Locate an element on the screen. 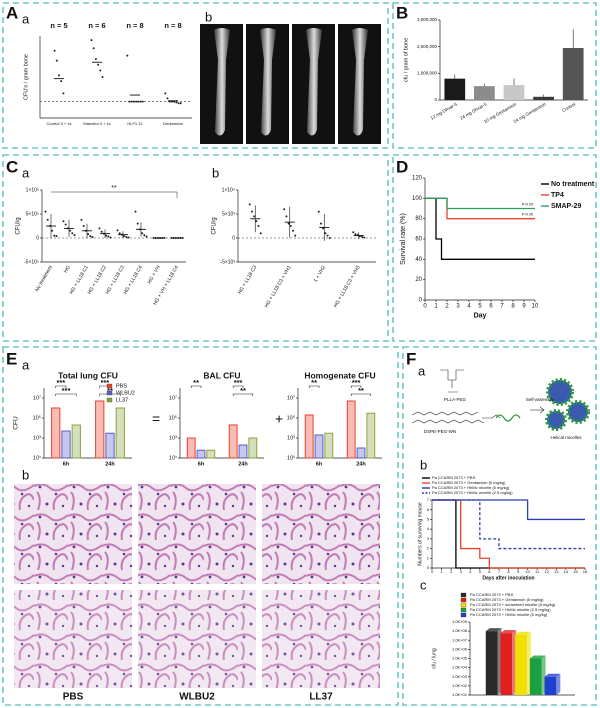 The width and height of the screenshot is (600, 708). bone is located at coordinates (222, 82).